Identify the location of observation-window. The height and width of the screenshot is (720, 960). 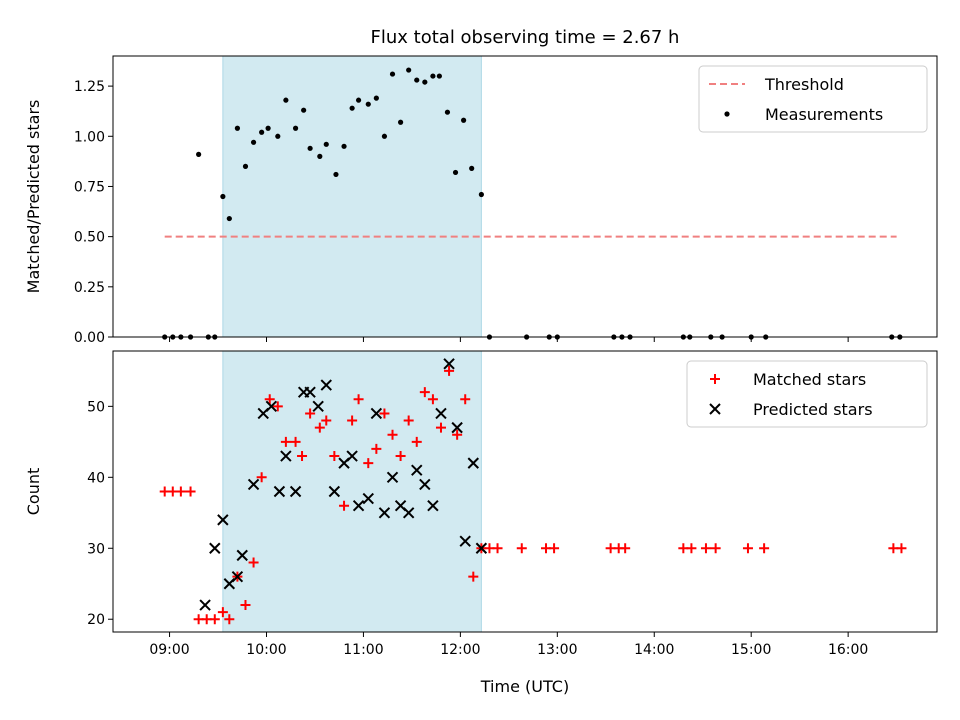
(352, 491).